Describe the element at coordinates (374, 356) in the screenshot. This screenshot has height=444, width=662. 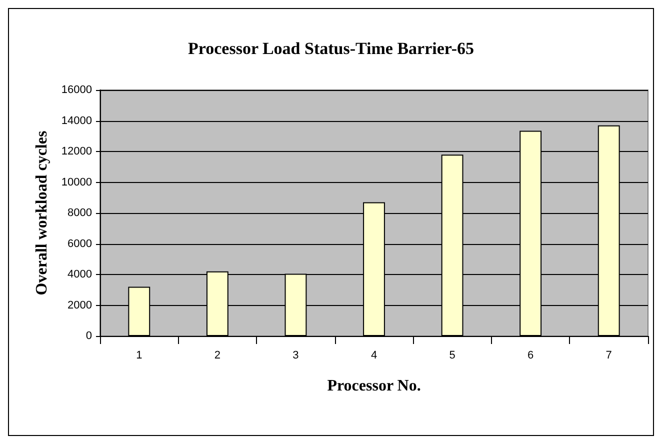
I see `x-tick-label: 4` at that location.